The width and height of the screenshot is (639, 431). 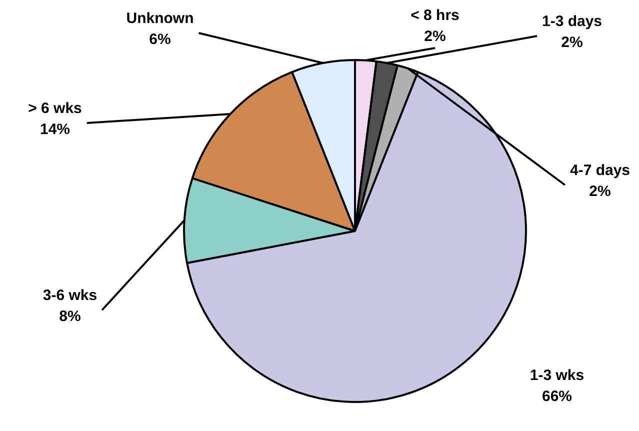 What do you see at coordinates (70, 317) in the screenshot?
I see `data-label: 8%` at bounding box center [70, 317].